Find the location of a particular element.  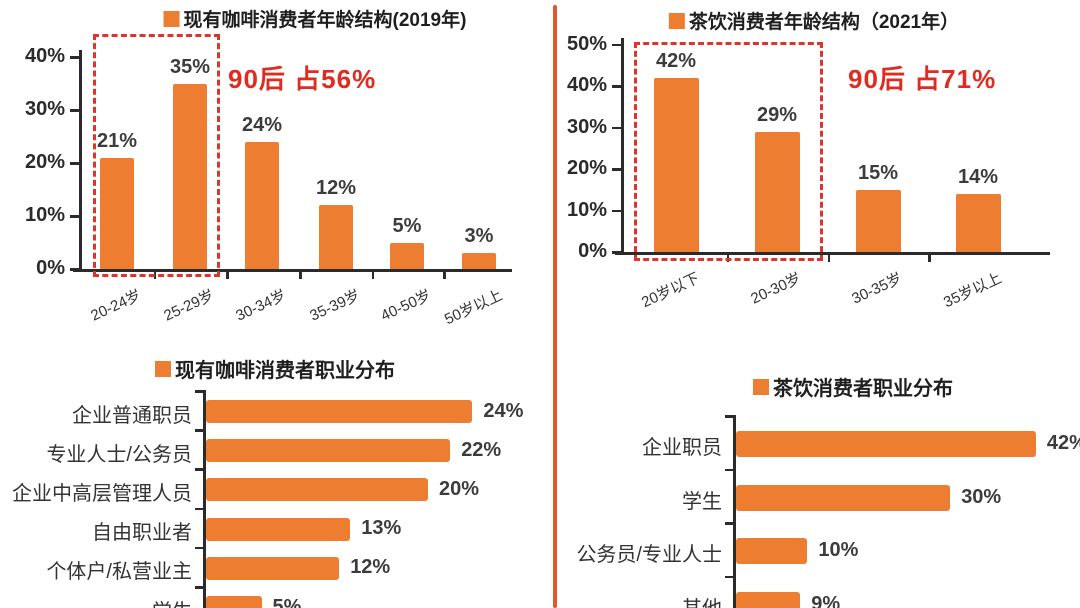

value-label: 21% is located at coordinates (117, 140).